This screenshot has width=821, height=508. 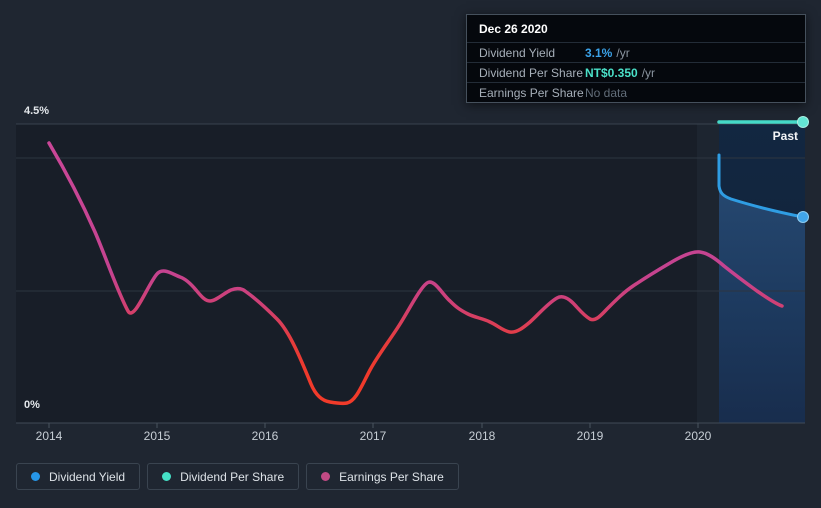 I want to click on x-axis-label-2018: 2018, so click(x=482, y=436).